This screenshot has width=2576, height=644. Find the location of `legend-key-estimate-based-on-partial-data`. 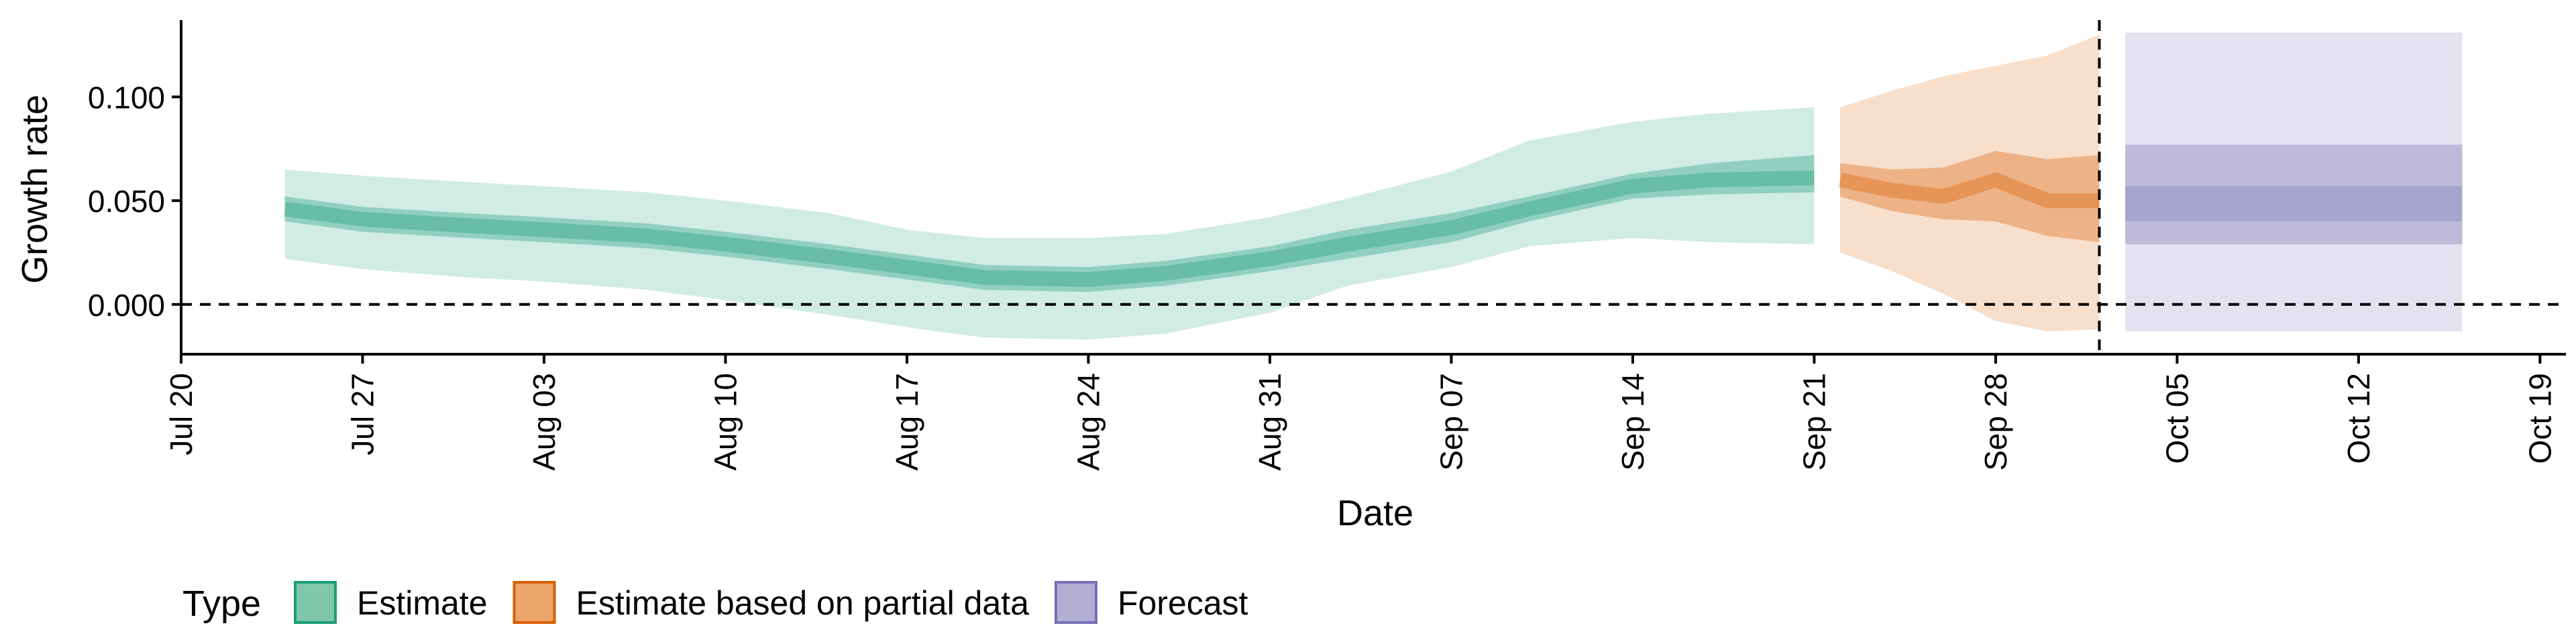

legend-key-estimate-based-on-partial-data is located at coordinates (534, 602).